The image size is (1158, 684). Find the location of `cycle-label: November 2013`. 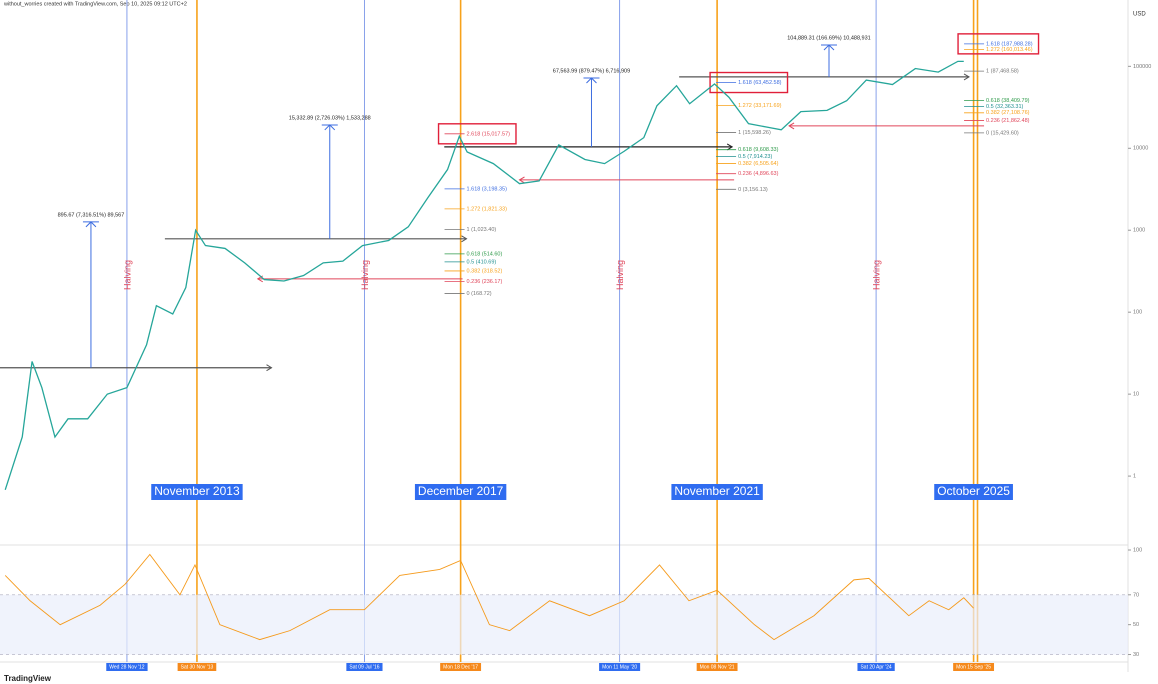

cycle-label: November 2013 is located at coordinates (197, 491).